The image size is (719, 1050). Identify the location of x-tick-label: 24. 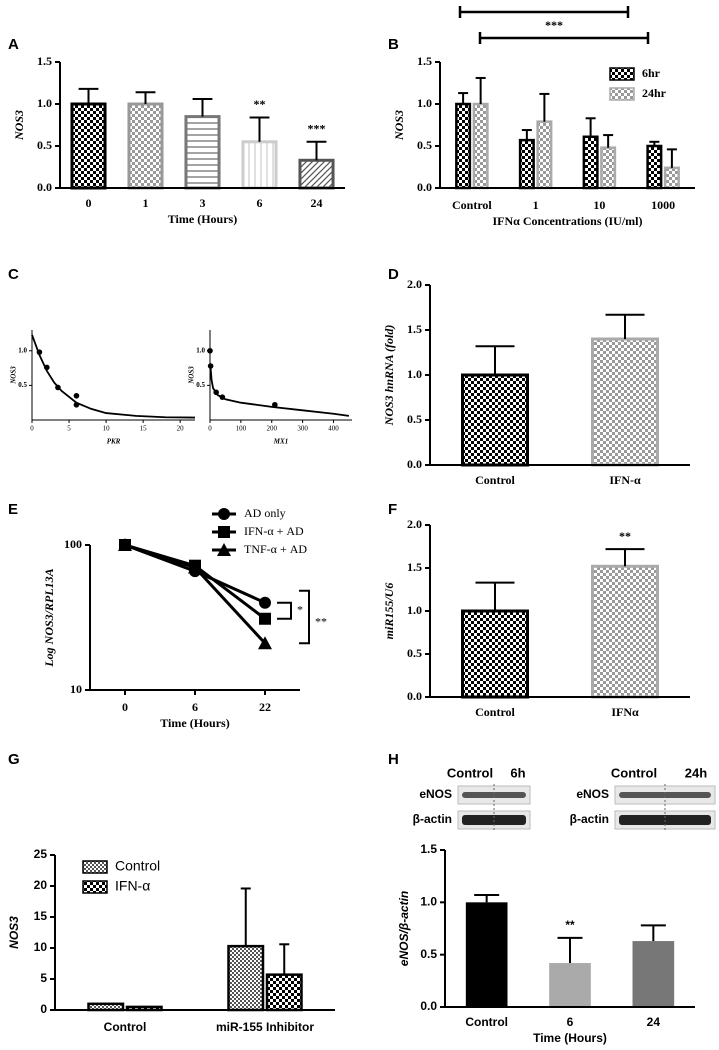
(654, 1022).